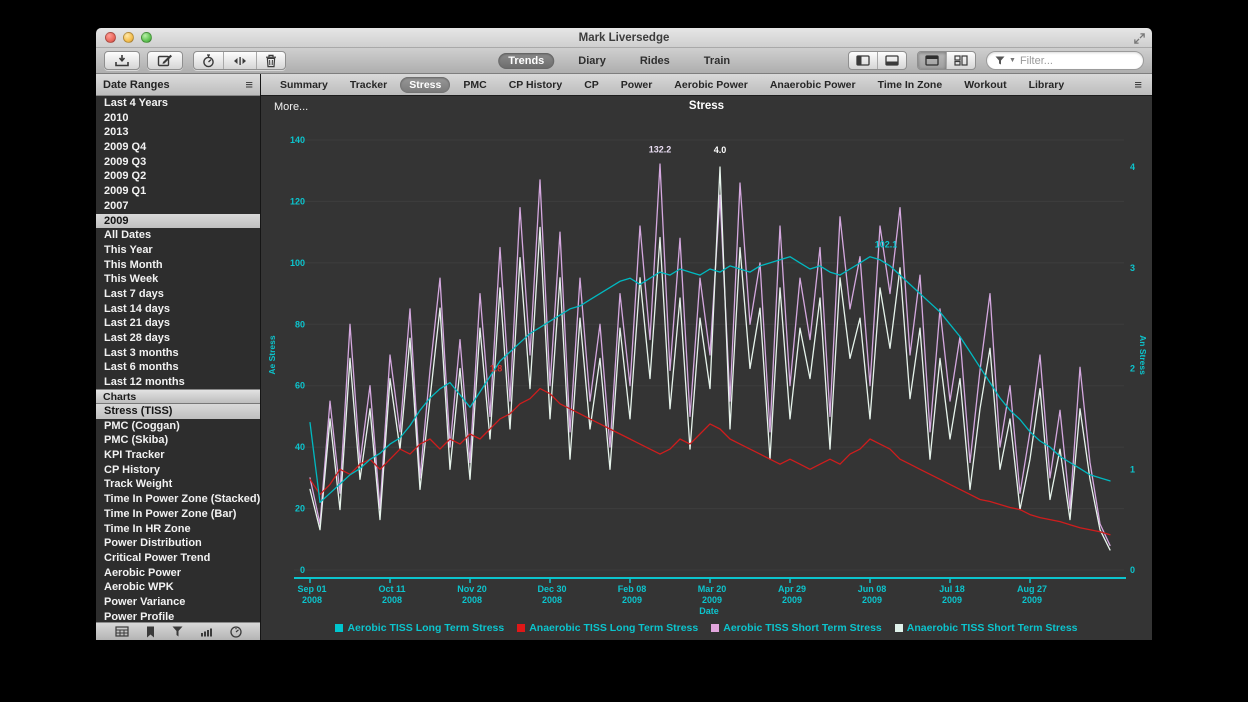  Describe the element at coordinates (177, 631) in the screenshot. I see `filter-icon` at that location.